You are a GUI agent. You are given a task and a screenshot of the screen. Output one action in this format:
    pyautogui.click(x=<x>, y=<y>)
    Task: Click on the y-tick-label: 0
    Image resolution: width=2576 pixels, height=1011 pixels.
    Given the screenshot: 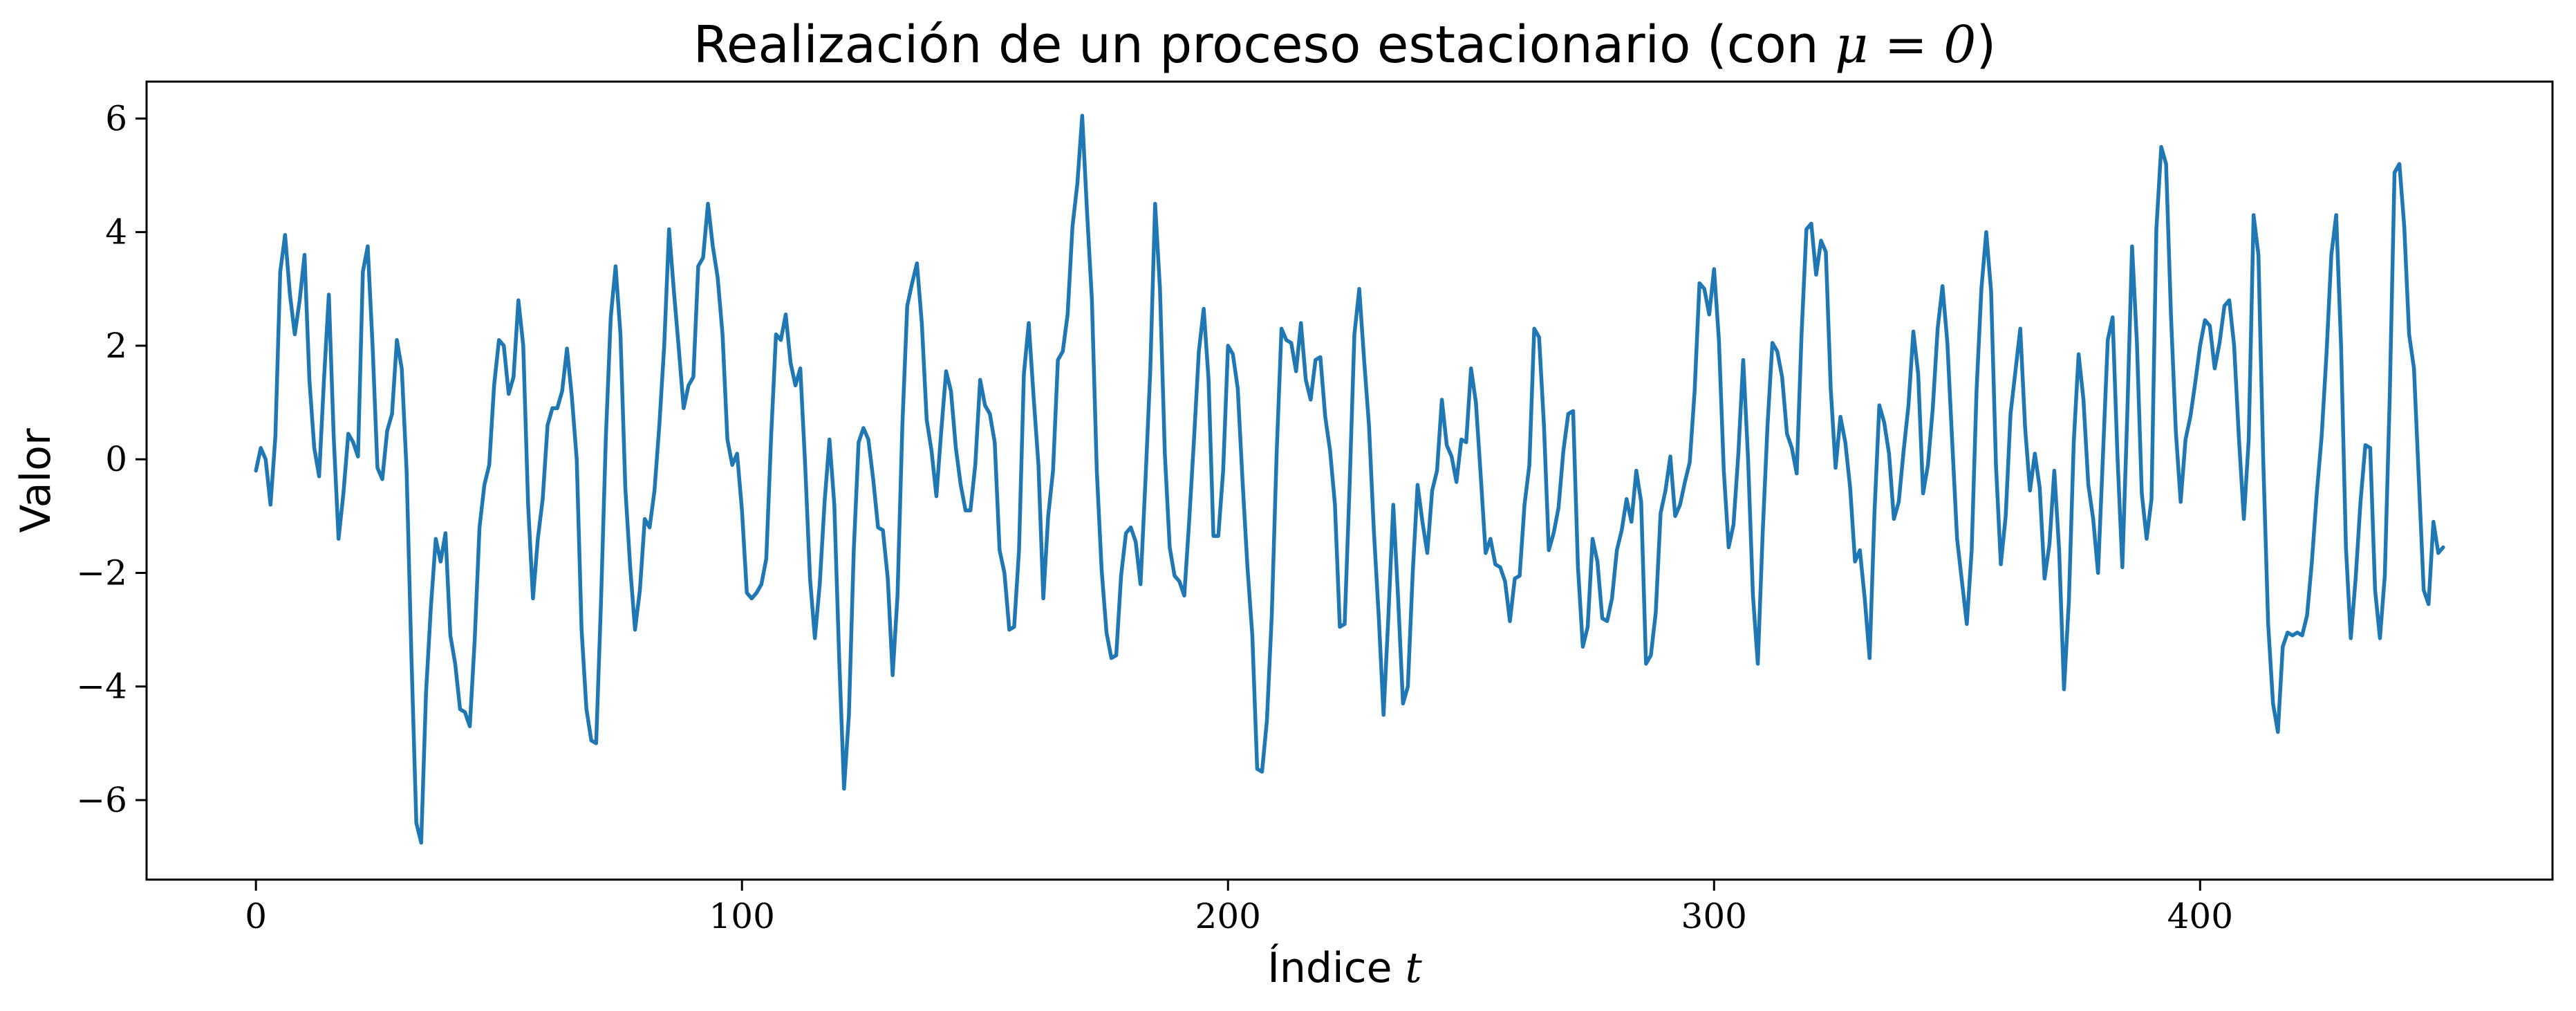 What is the action you would take?
    pyautogui.click(x=116, y=459)
    